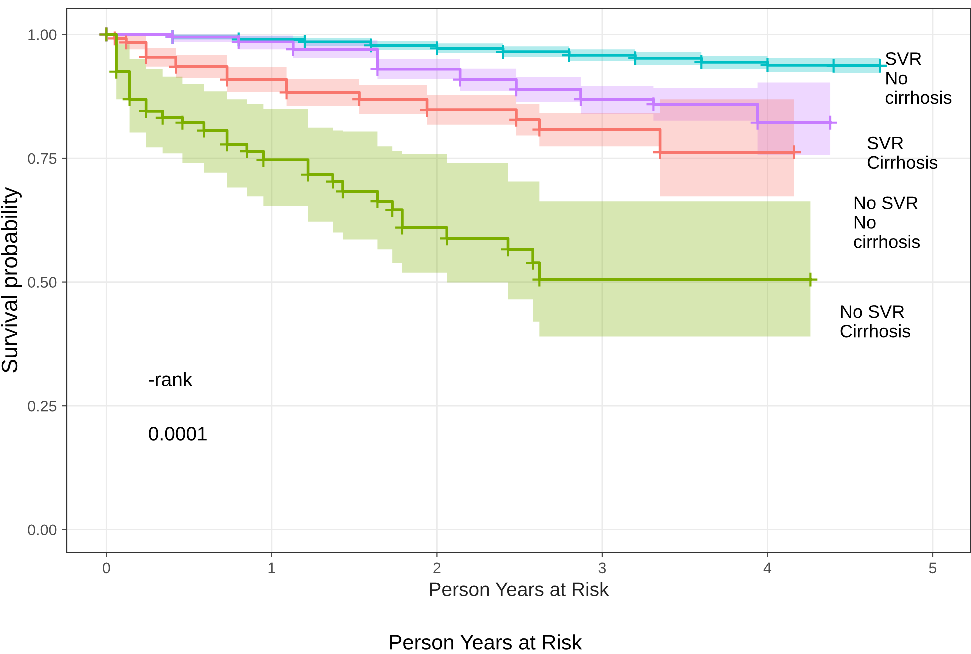 The width and height of the screenshot is (971, 654). What do you see at coordinates (903, 153) in the screenshot?
I see `series-label: SVR Cirrhosis` at bounding box center [903, 153].